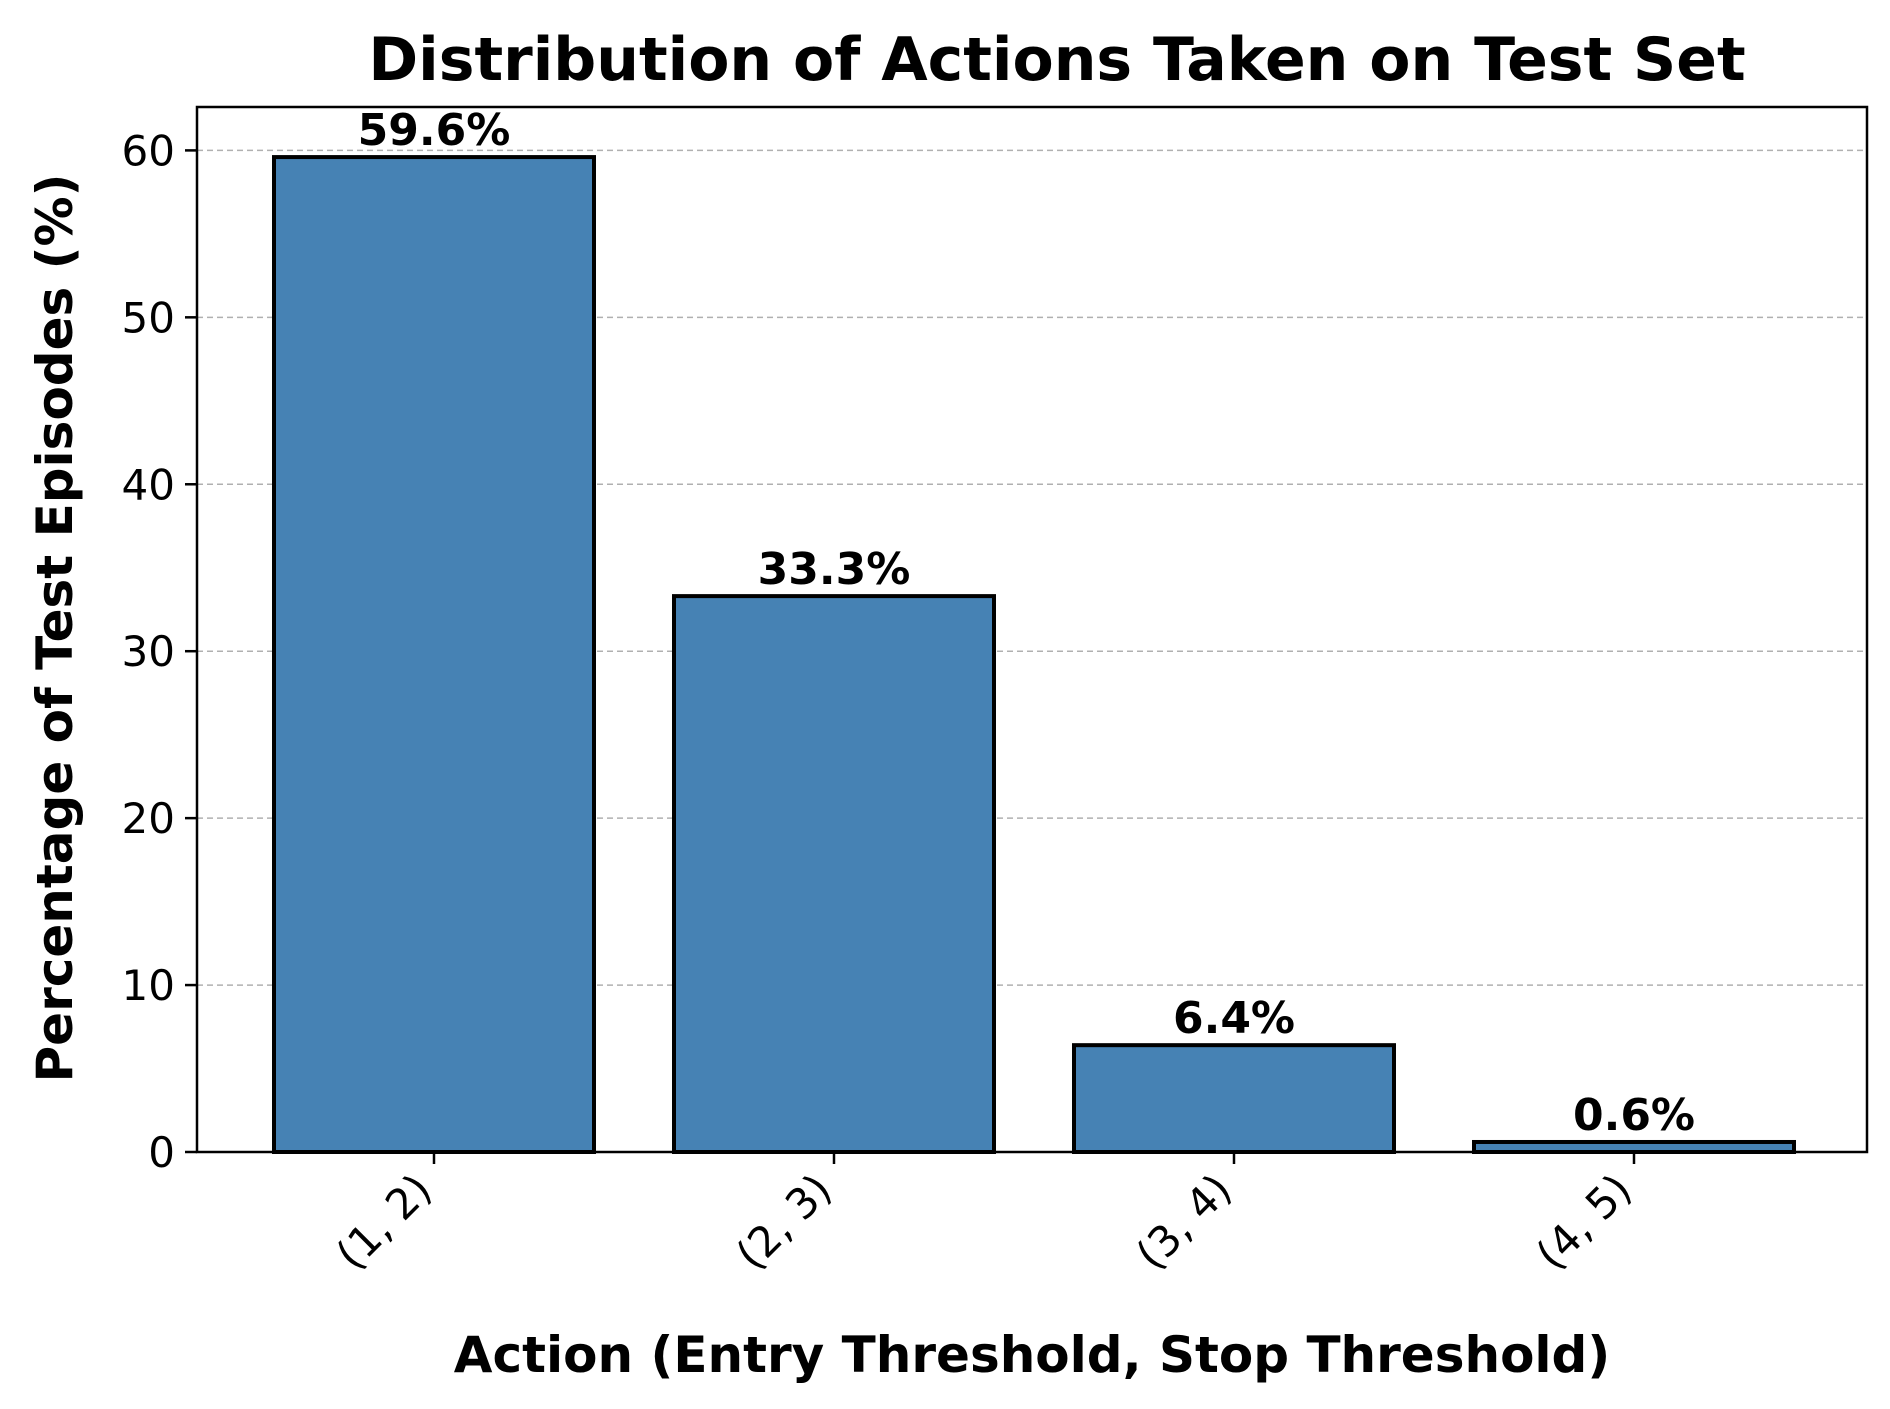 The image size is (1890, 1409). Describe the element at coordinates (148, 484) in the screenshot. I see `y-tick-label: 40` at that location.